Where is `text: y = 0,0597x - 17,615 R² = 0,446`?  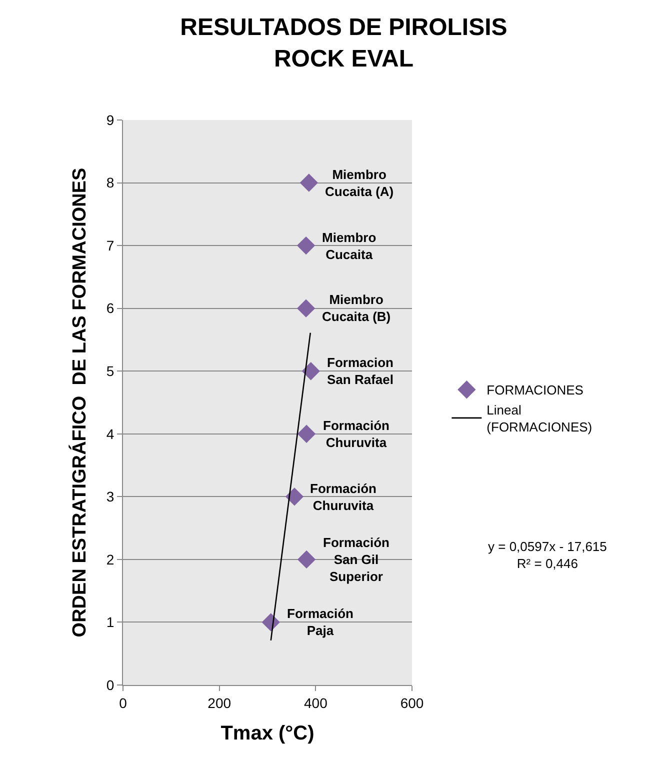
text: y = 0,0597x - 17,615 R² = 0,446 is located at coordinates (547, 555).